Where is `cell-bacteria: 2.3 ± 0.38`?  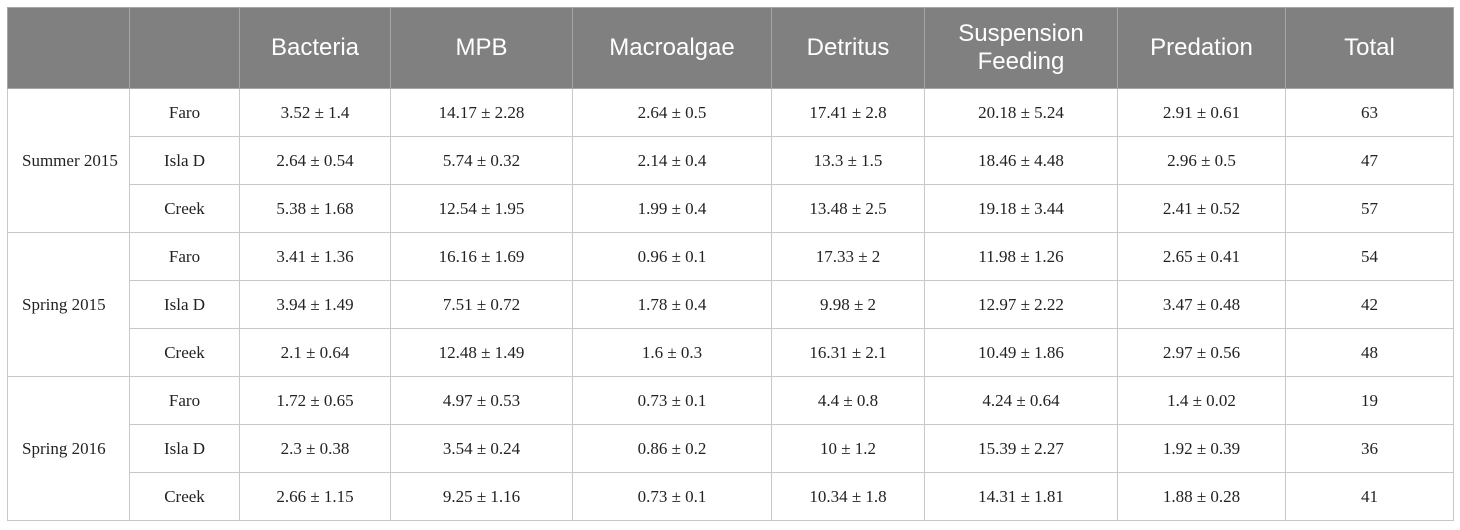 cell-bacteria: 2.3 ± 0.38 is located at coordinates (315, 448).